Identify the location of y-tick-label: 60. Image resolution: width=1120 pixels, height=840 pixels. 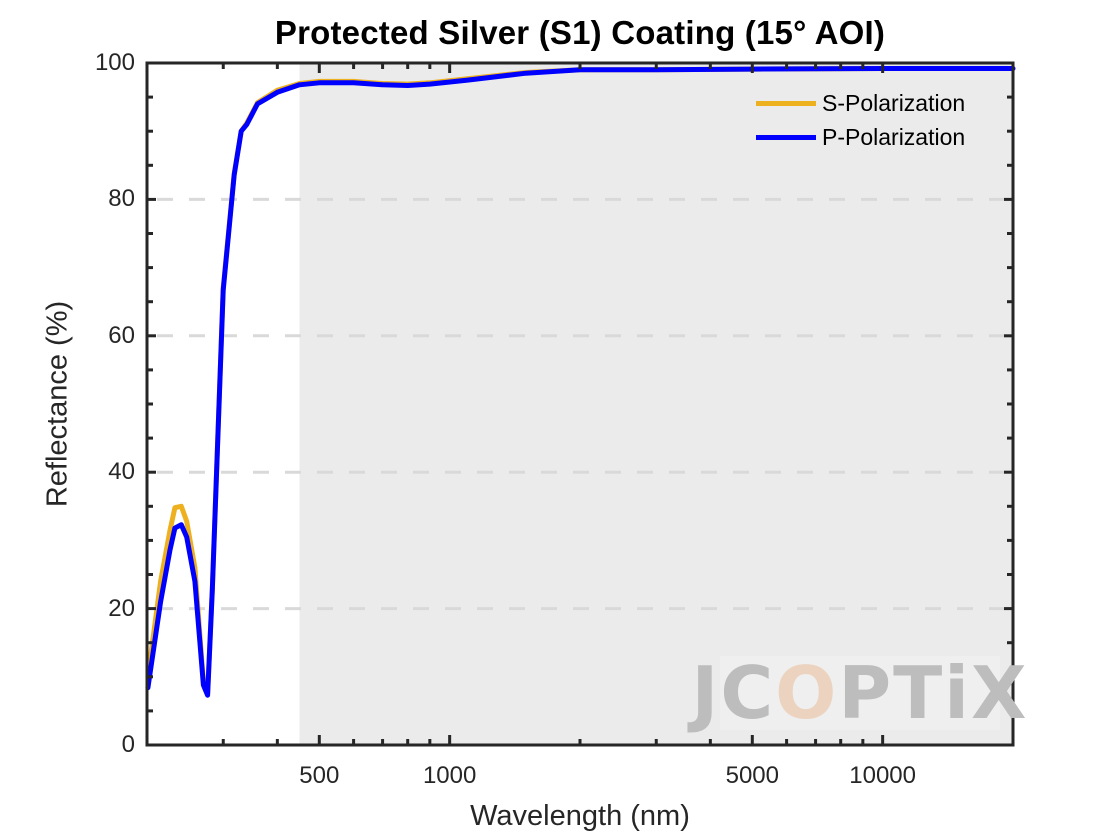
(121, 335).